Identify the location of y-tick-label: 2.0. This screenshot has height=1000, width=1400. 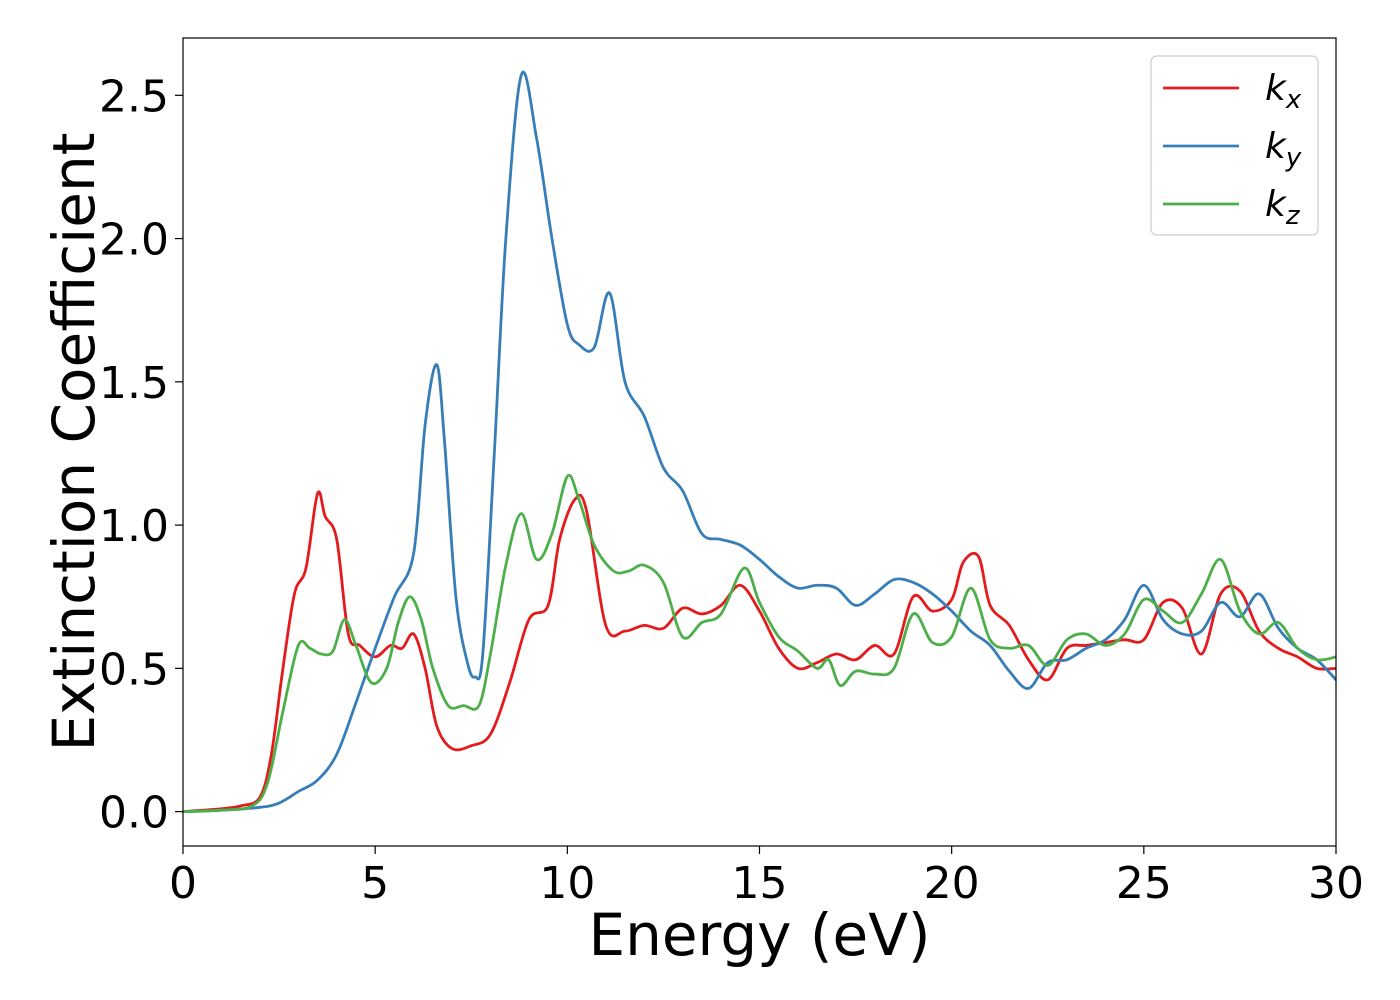
(134, 240).